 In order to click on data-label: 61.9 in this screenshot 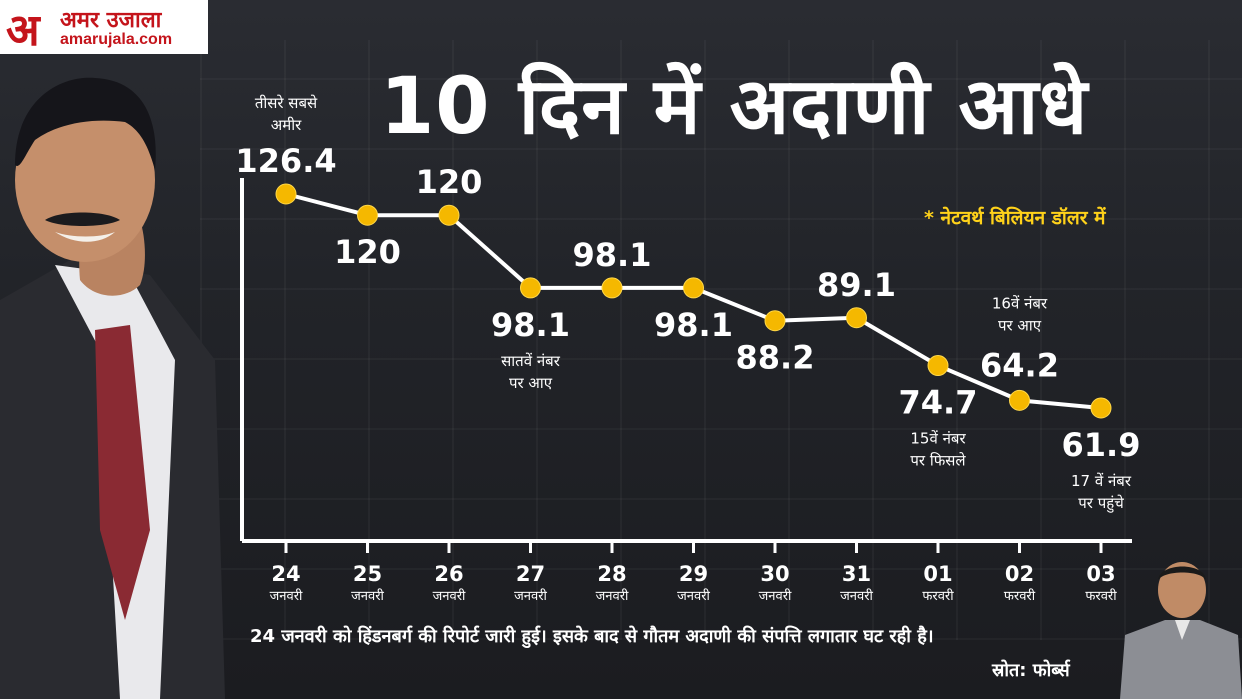, I will do `click(1101, 445)`.